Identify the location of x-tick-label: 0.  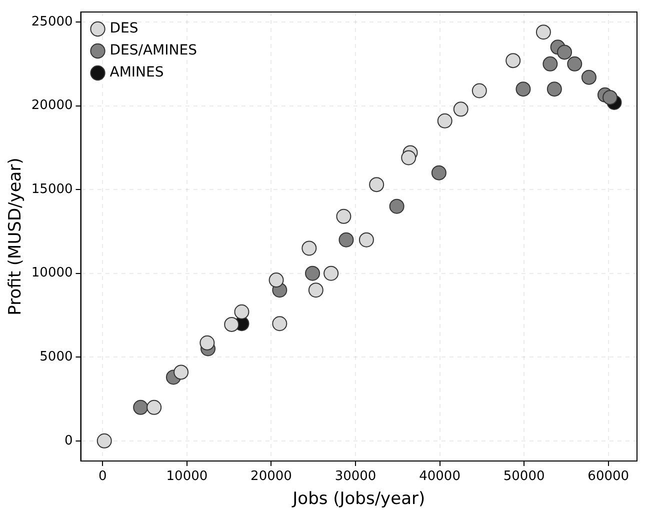
(102, 476).